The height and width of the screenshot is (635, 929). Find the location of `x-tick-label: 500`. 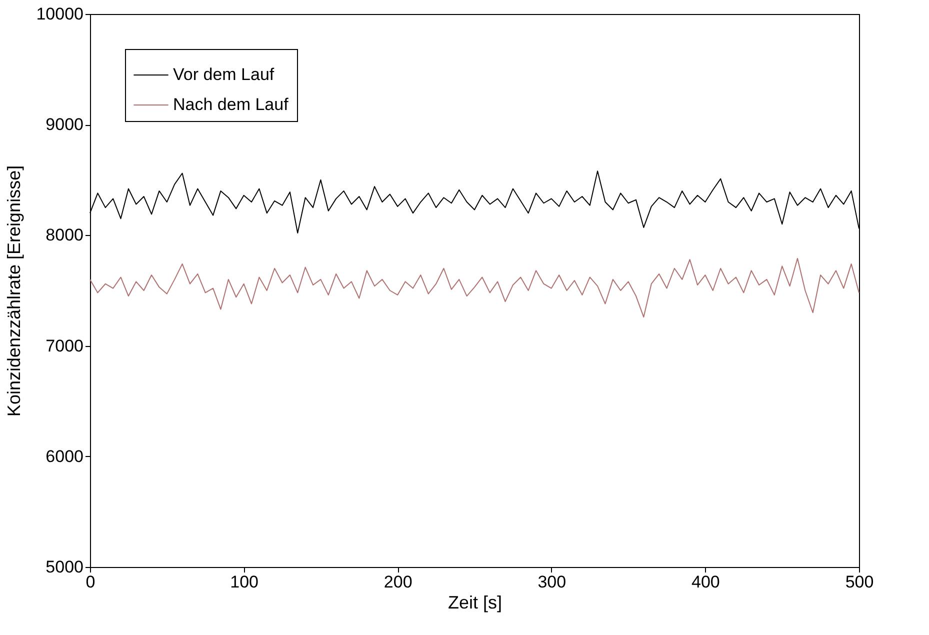

x-tick-label: 500 is located at coordinates (859, 582).